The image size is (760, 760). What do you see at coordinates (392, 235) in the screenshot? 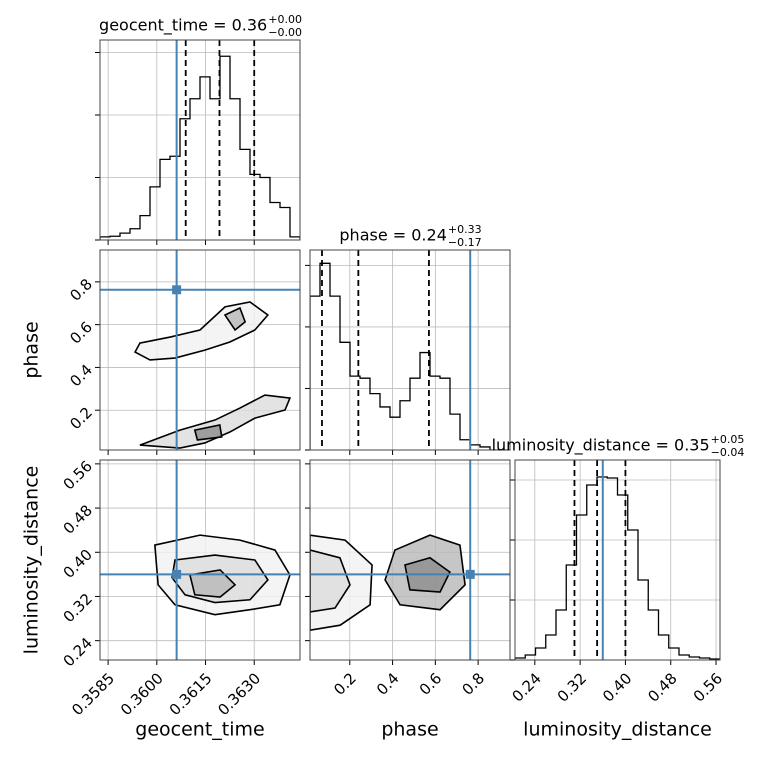
I see `panel-title: phase = 0.24` at bounding box center [392, 235].